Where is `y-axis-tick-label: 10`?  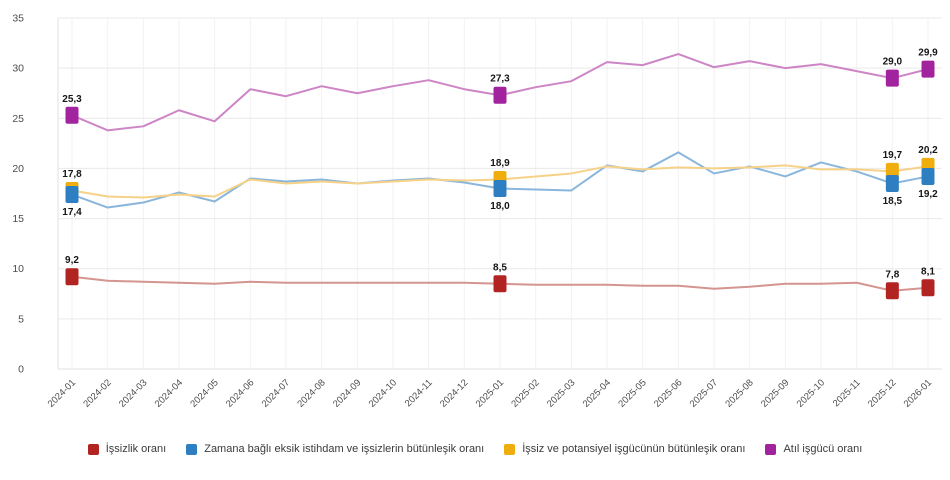
y-axis-tick-label: 10 is located at coordinates (18, 269).